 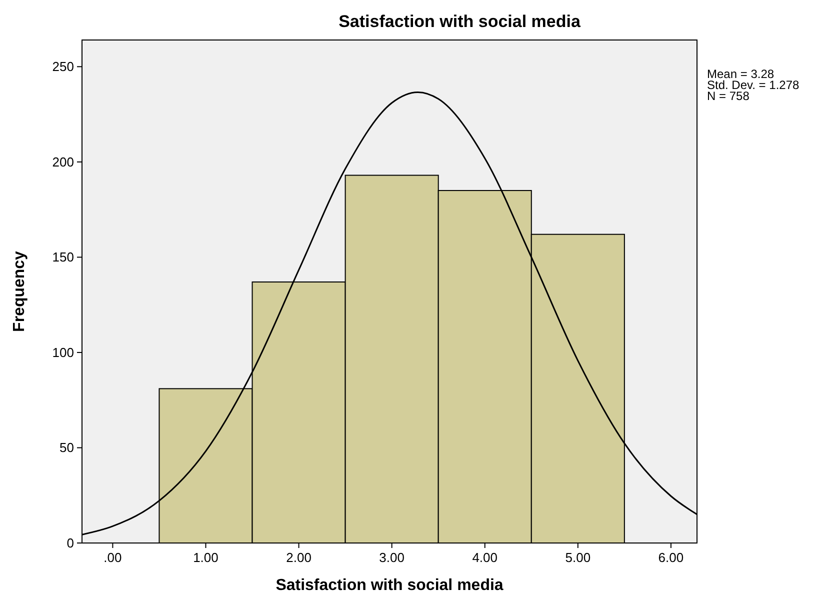 What do you see at coordinates (578, 557) in the screenshot?
I see `x-tick-label: 5.00` at bounding box center [578, 557].